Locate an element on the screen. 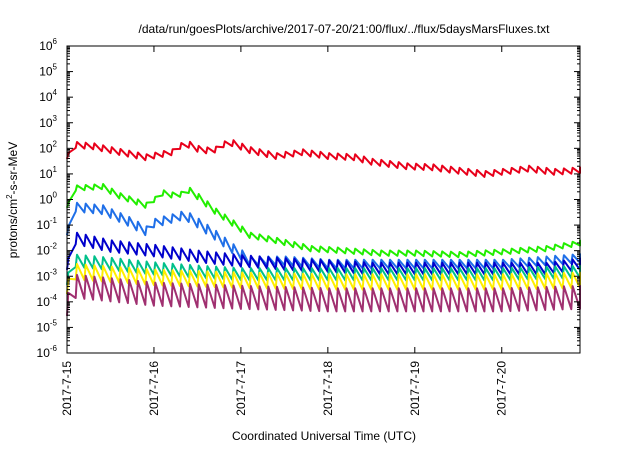 Image resolution: width=640 pixels, height=453 pixels. y-tick-label: 10⁰ is located at coordinates (48, 199).